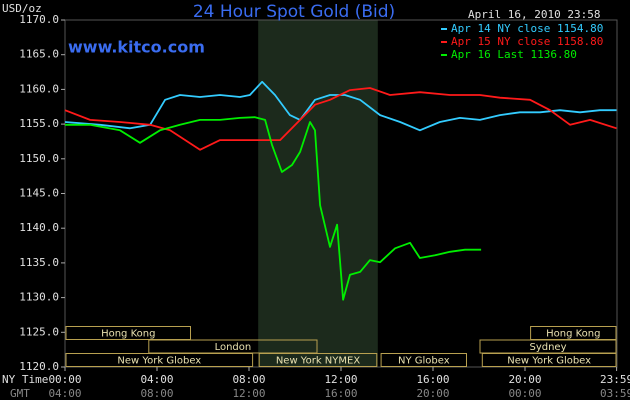  What do you see at coordinates (20, 393) in the screenshot?
I see `x2-axis-label: GMT` at bounding box center [20, 393].